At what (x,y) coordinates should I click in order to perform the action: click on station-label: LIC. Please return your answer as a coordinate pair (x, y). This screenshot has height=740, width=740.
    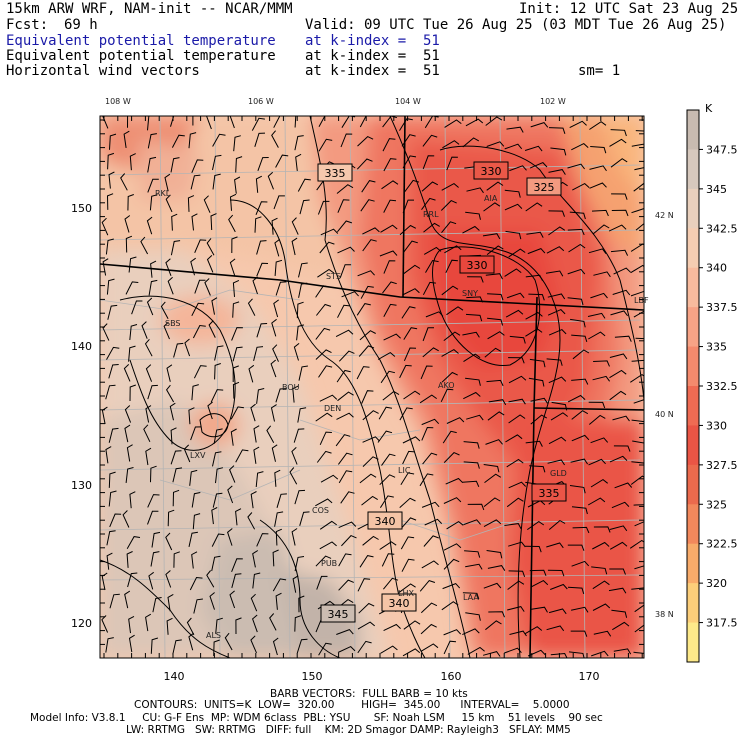
    Looking at the image, I should click on (404, 470).